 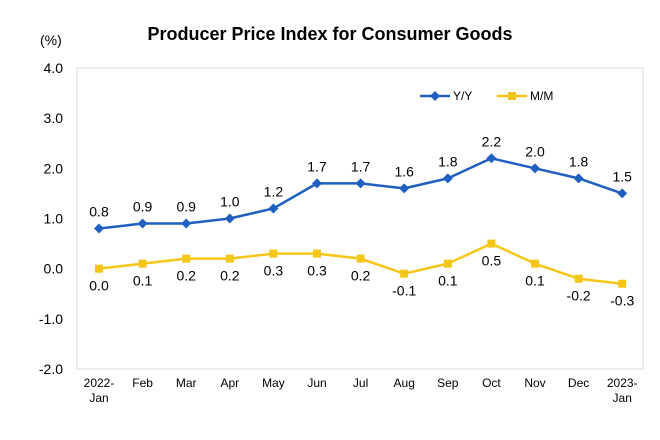 What do you see at coordinates (579, 296) in the screenshot?
I see `data-label: -0.2` at bounding box center [579, 296].